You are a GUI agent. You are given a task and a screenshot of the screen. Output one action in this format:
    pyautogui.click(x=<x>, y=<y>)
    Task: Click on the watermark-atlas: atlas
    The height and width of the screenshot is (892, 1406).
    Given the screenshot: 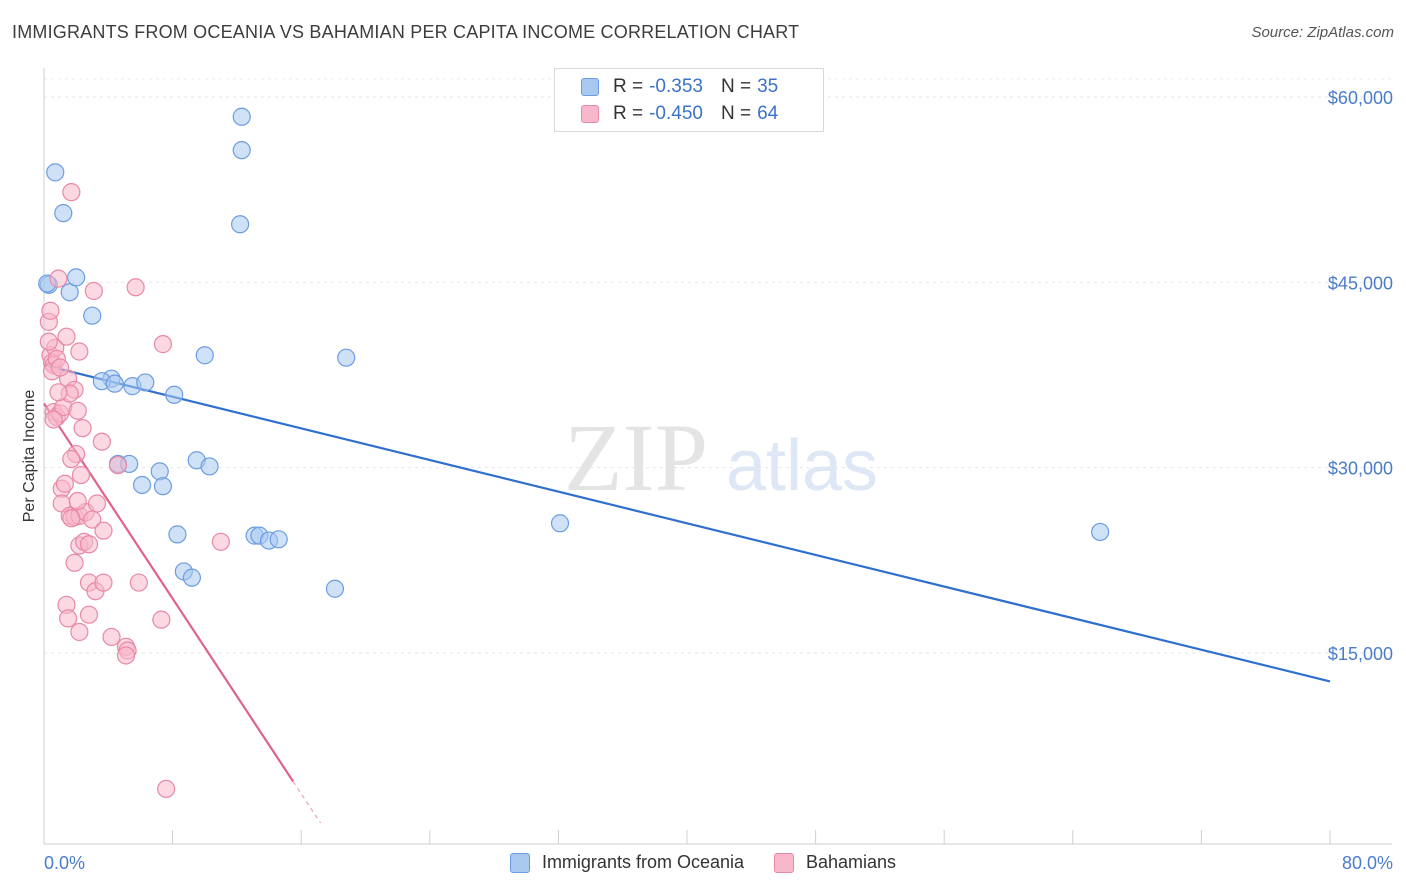 What is the action you would take?
    pyautogui.click(x=802, y=466)
    